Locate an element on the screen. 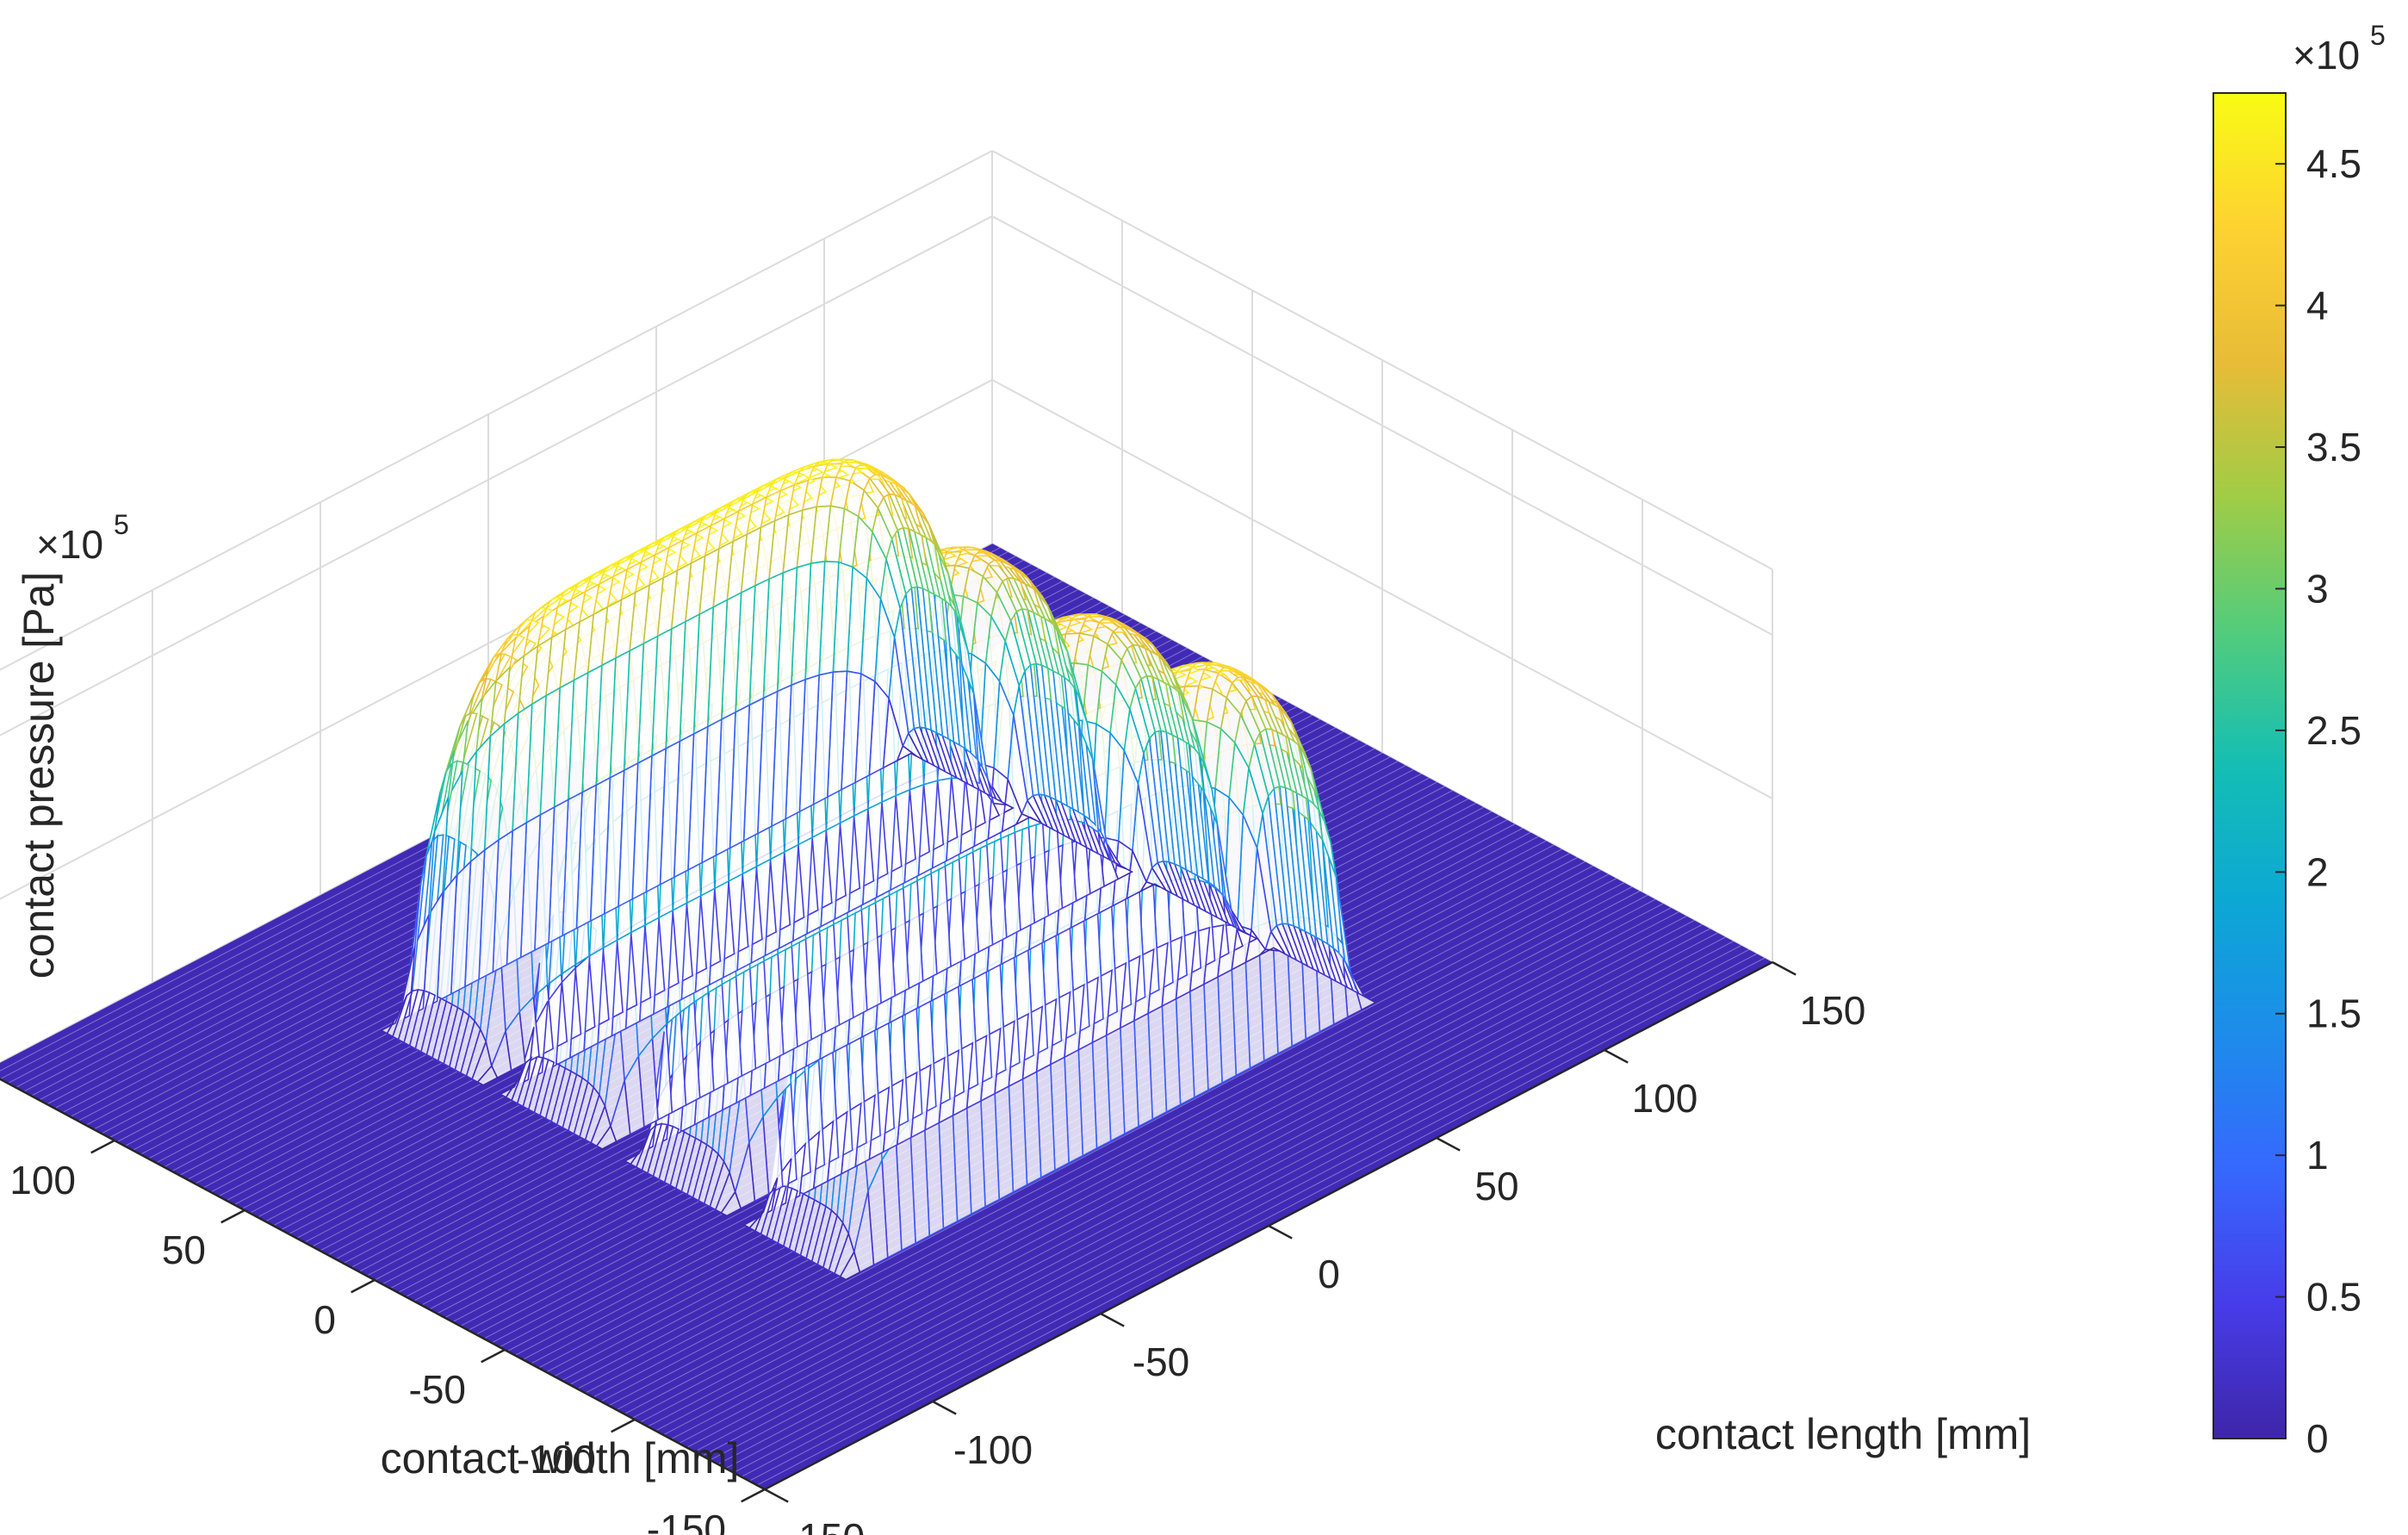 This screenshot has width=2408, height=1535. colorbar-tick-label: 0 is located at coordinates (2317, 1438).